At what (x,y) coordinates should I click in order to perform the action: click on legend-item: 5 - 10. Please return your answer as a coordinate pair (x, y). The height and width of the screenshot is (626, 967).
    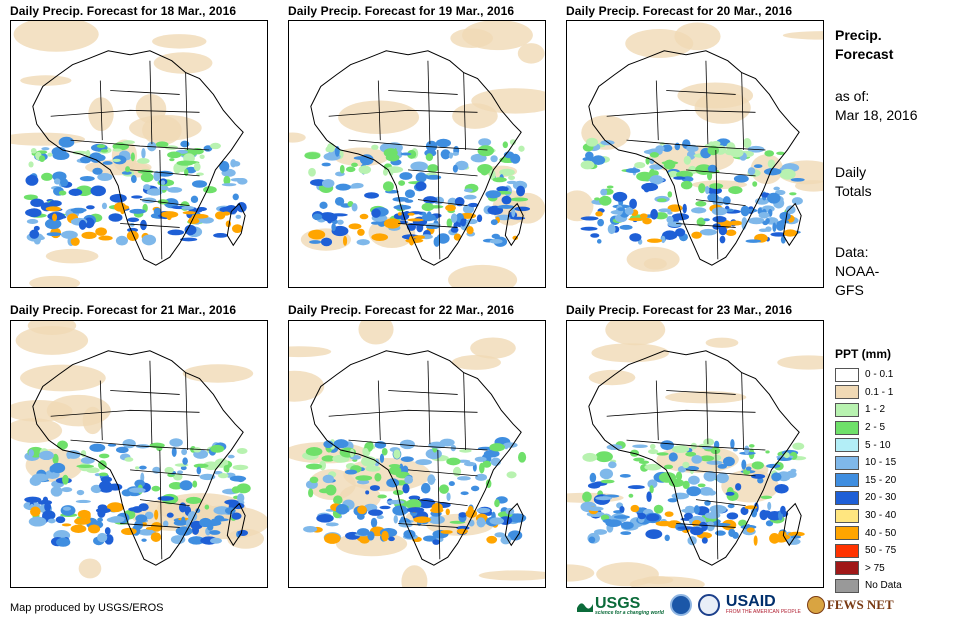
    Looking at the image, I should click on (868, 445).